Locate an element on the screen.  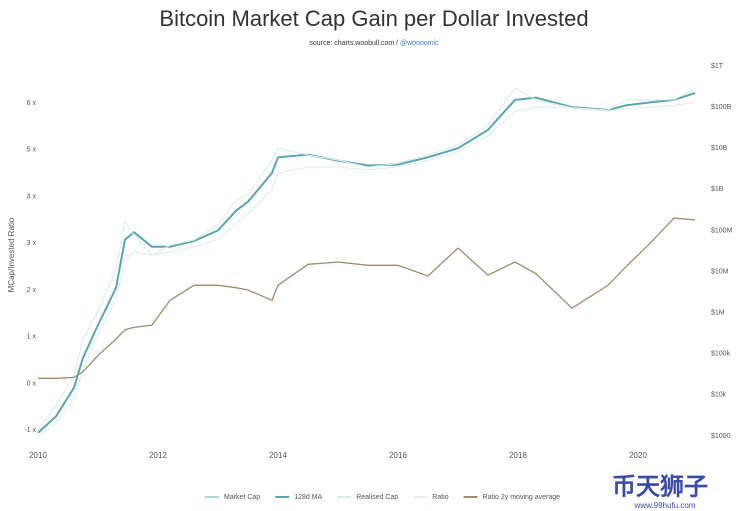
subtitle-link: @woonomic is located at coordinates (419, 43).